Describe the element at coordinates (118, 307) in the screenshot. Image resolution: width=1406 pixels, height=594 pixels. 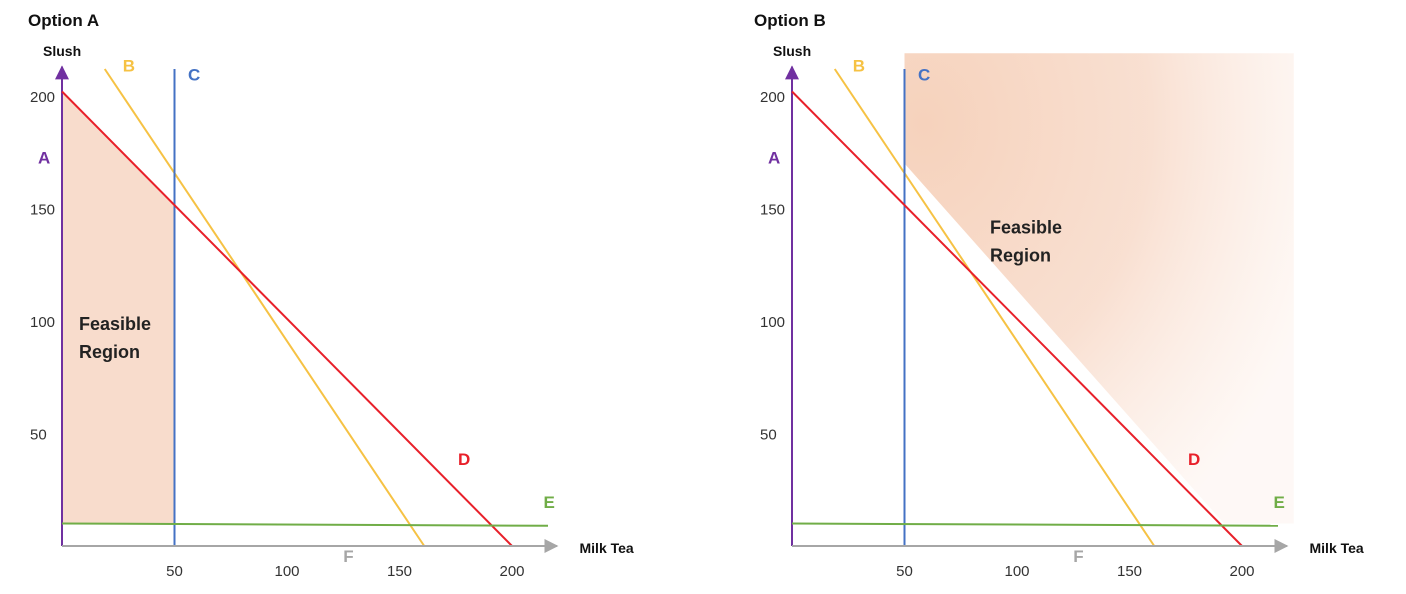
I see `feasible-region-area` at that location.